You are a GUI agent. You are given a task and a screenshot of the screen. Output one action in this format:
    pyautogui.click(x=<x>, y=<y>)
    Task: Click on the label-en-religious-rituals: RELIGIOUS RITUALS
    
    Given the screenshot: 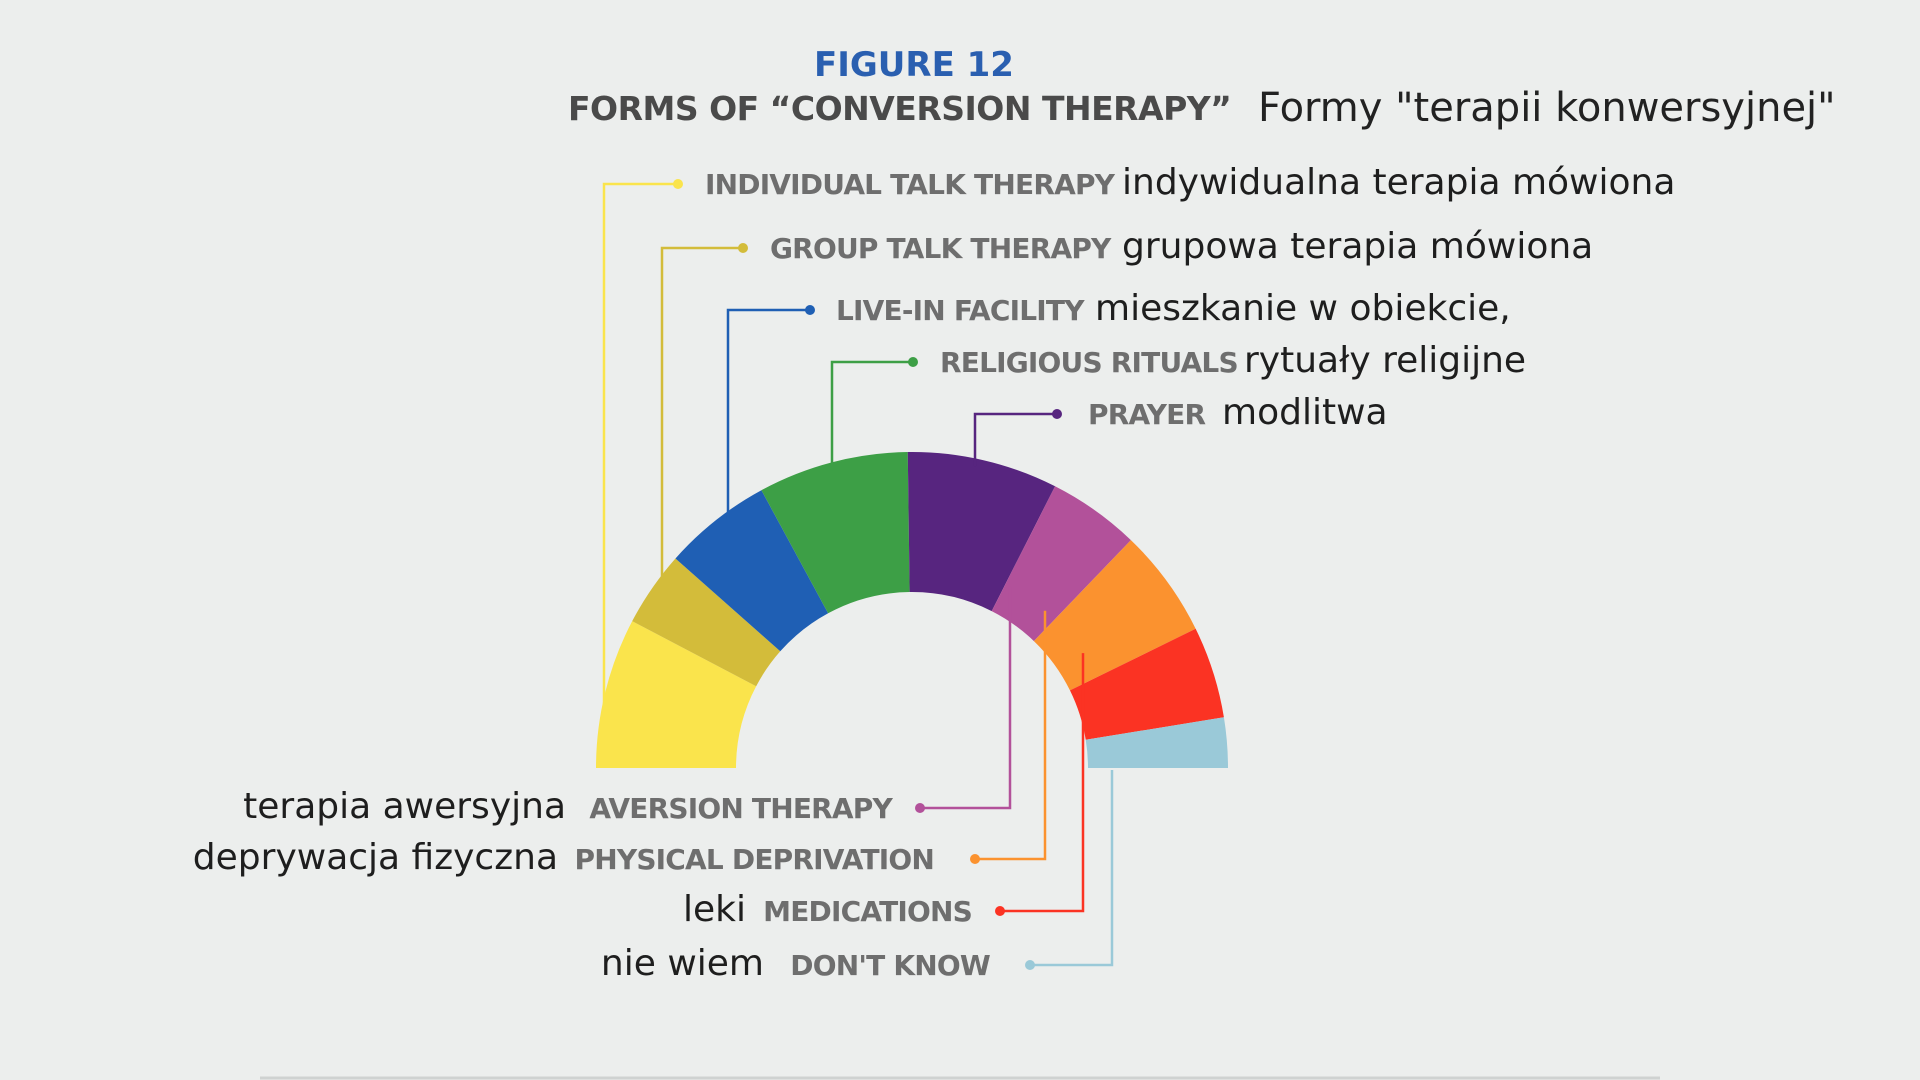 What is the action you would take?
    pyautogui.click(x=1089, y=362)
    